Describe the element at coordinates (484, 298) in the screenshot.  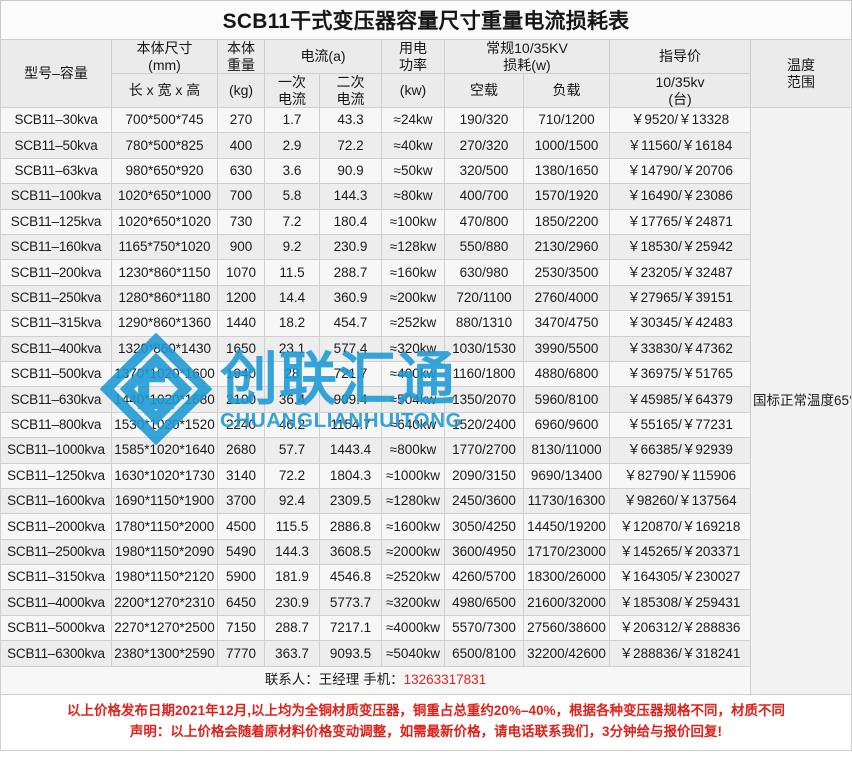
I see `cell-noload-loss: 720/1100` at that location.